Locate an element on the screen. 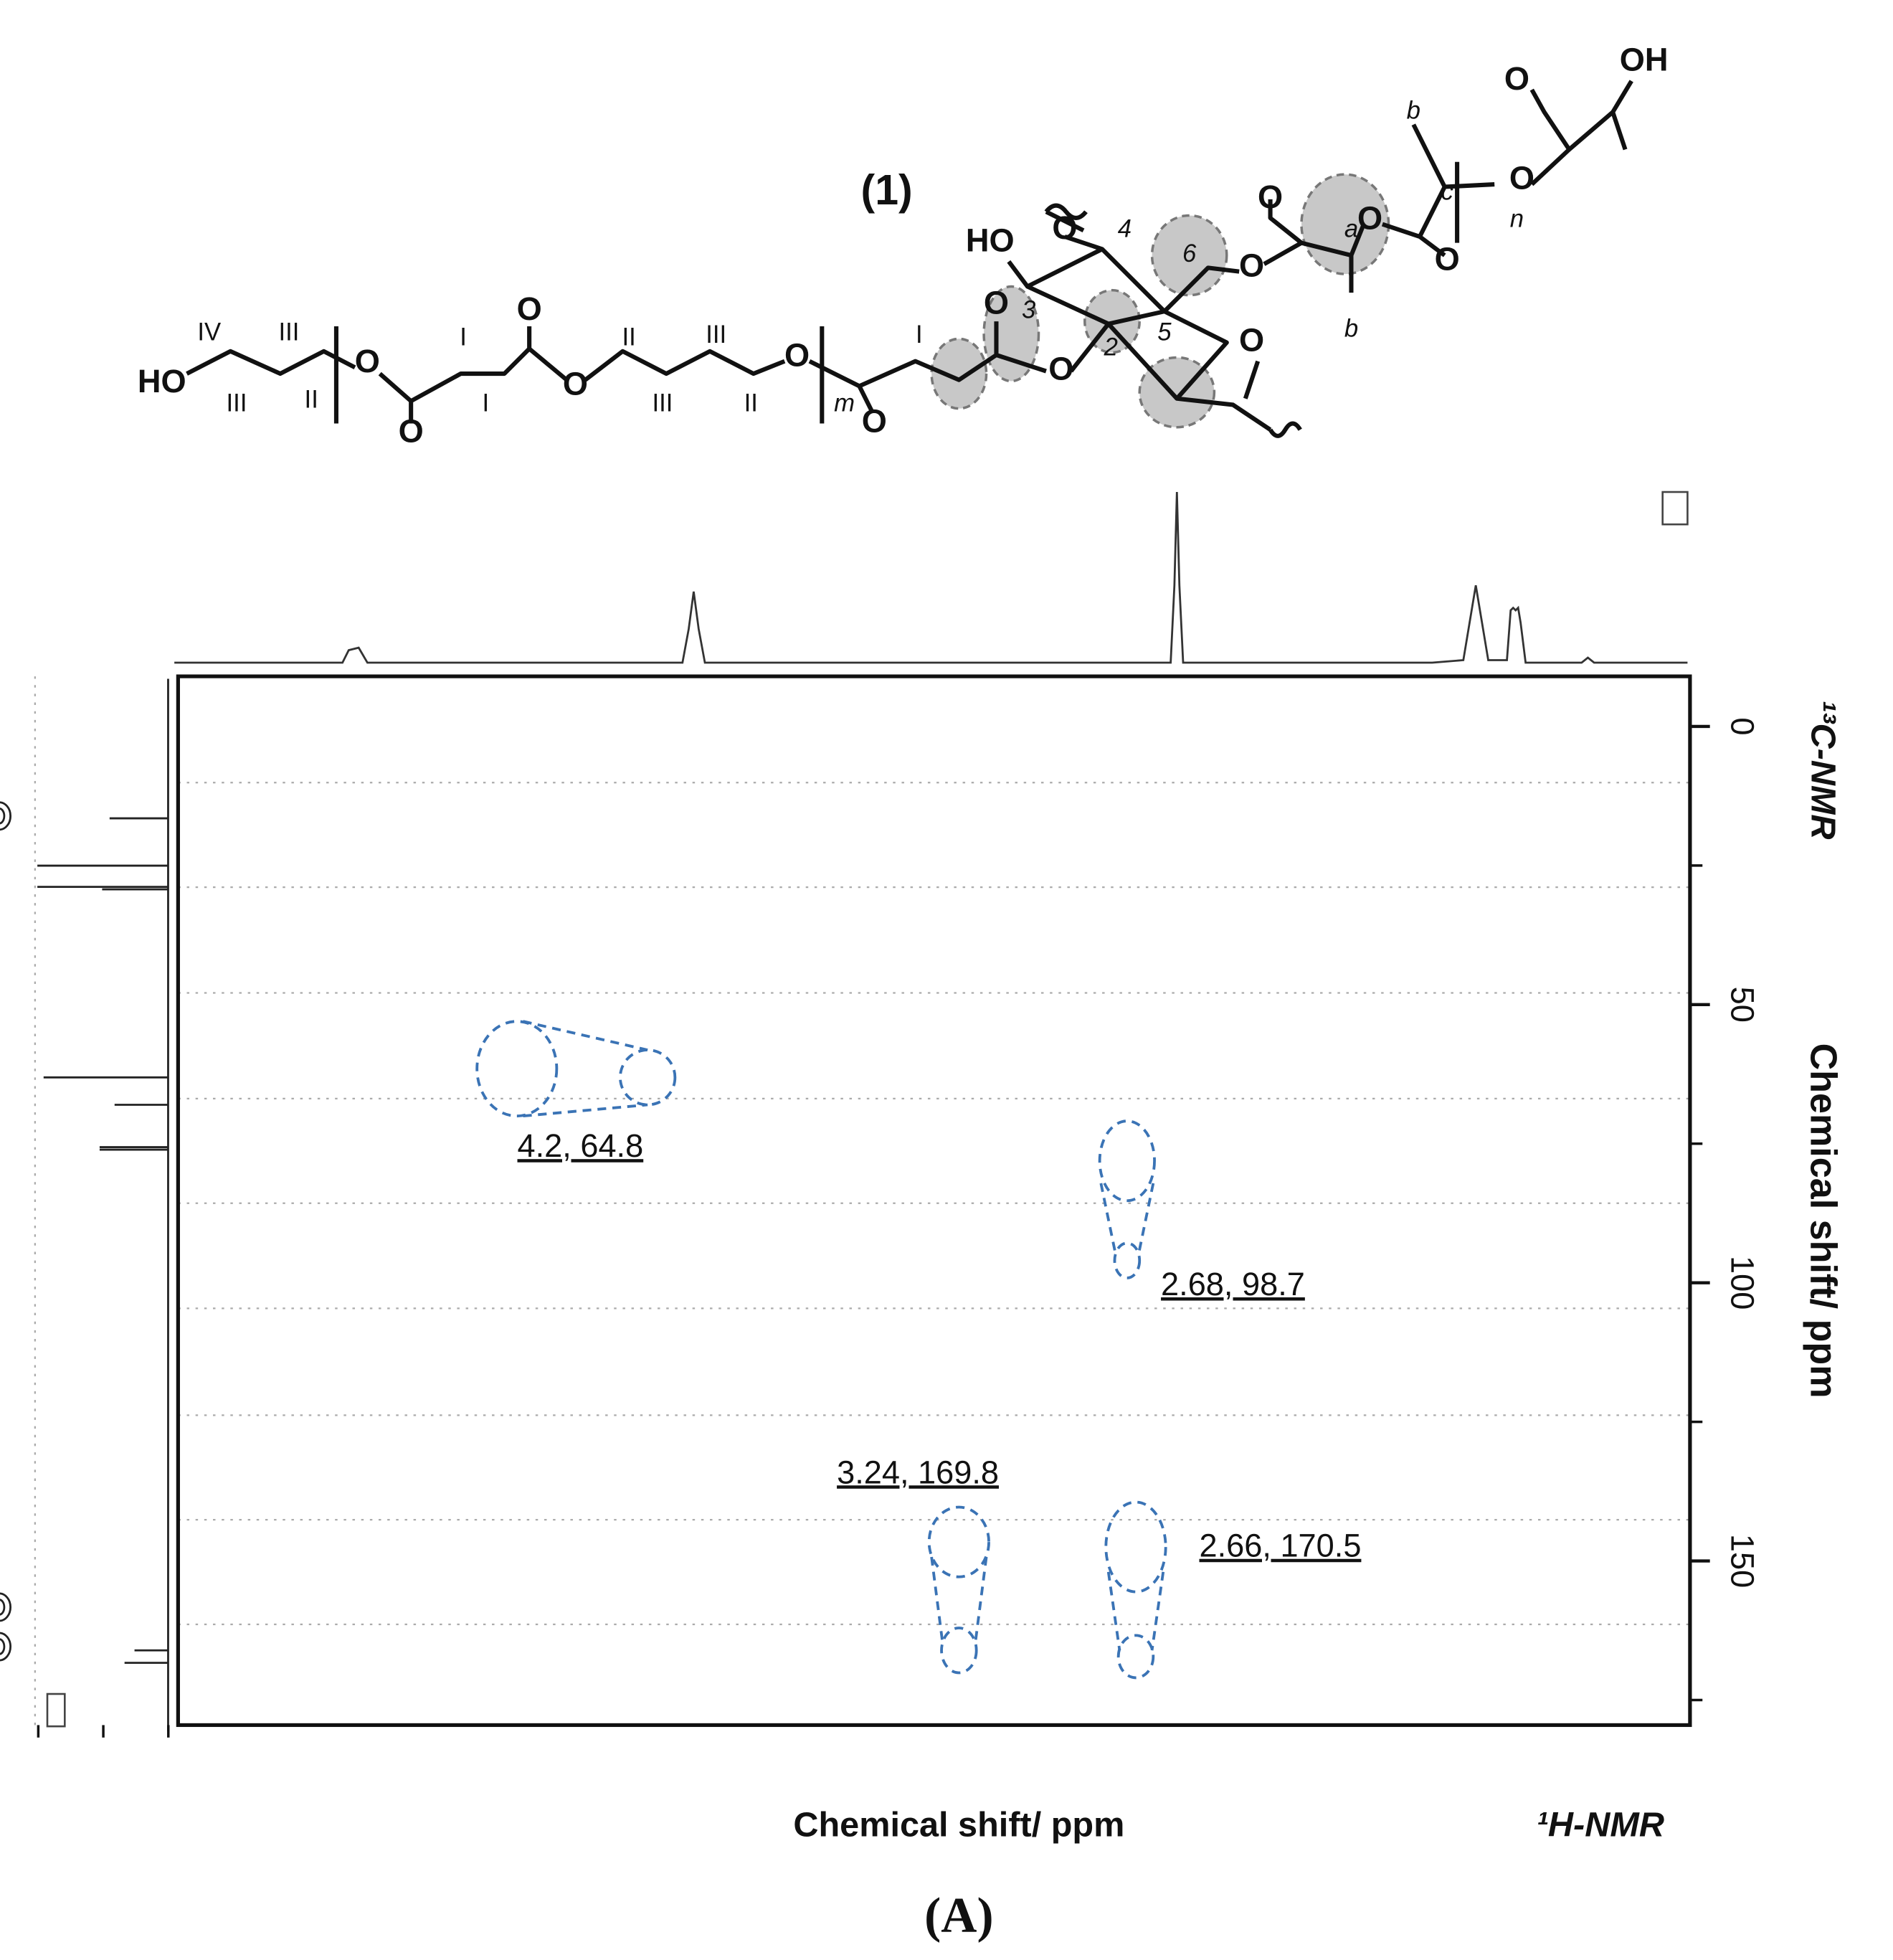 The image size is (1893, 1960). position-label: 4 is located at coordinates (1125, 228).